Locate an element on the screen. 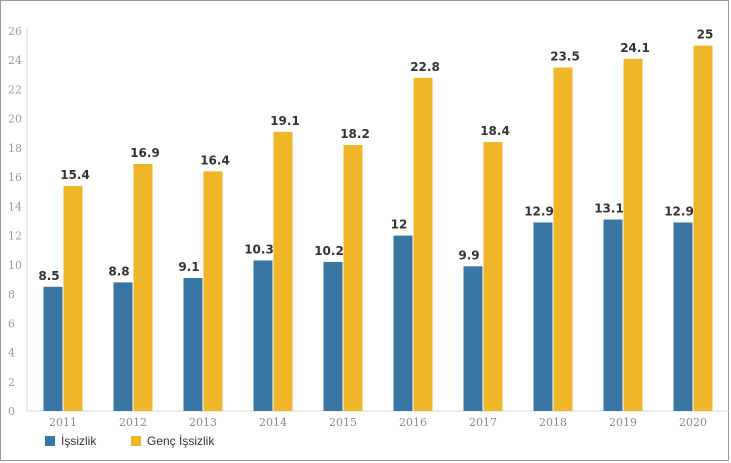 Image resolution: width=731 pixels, height=463 pixels. y-tick-label: 2 is located at coordinates (11, 382).